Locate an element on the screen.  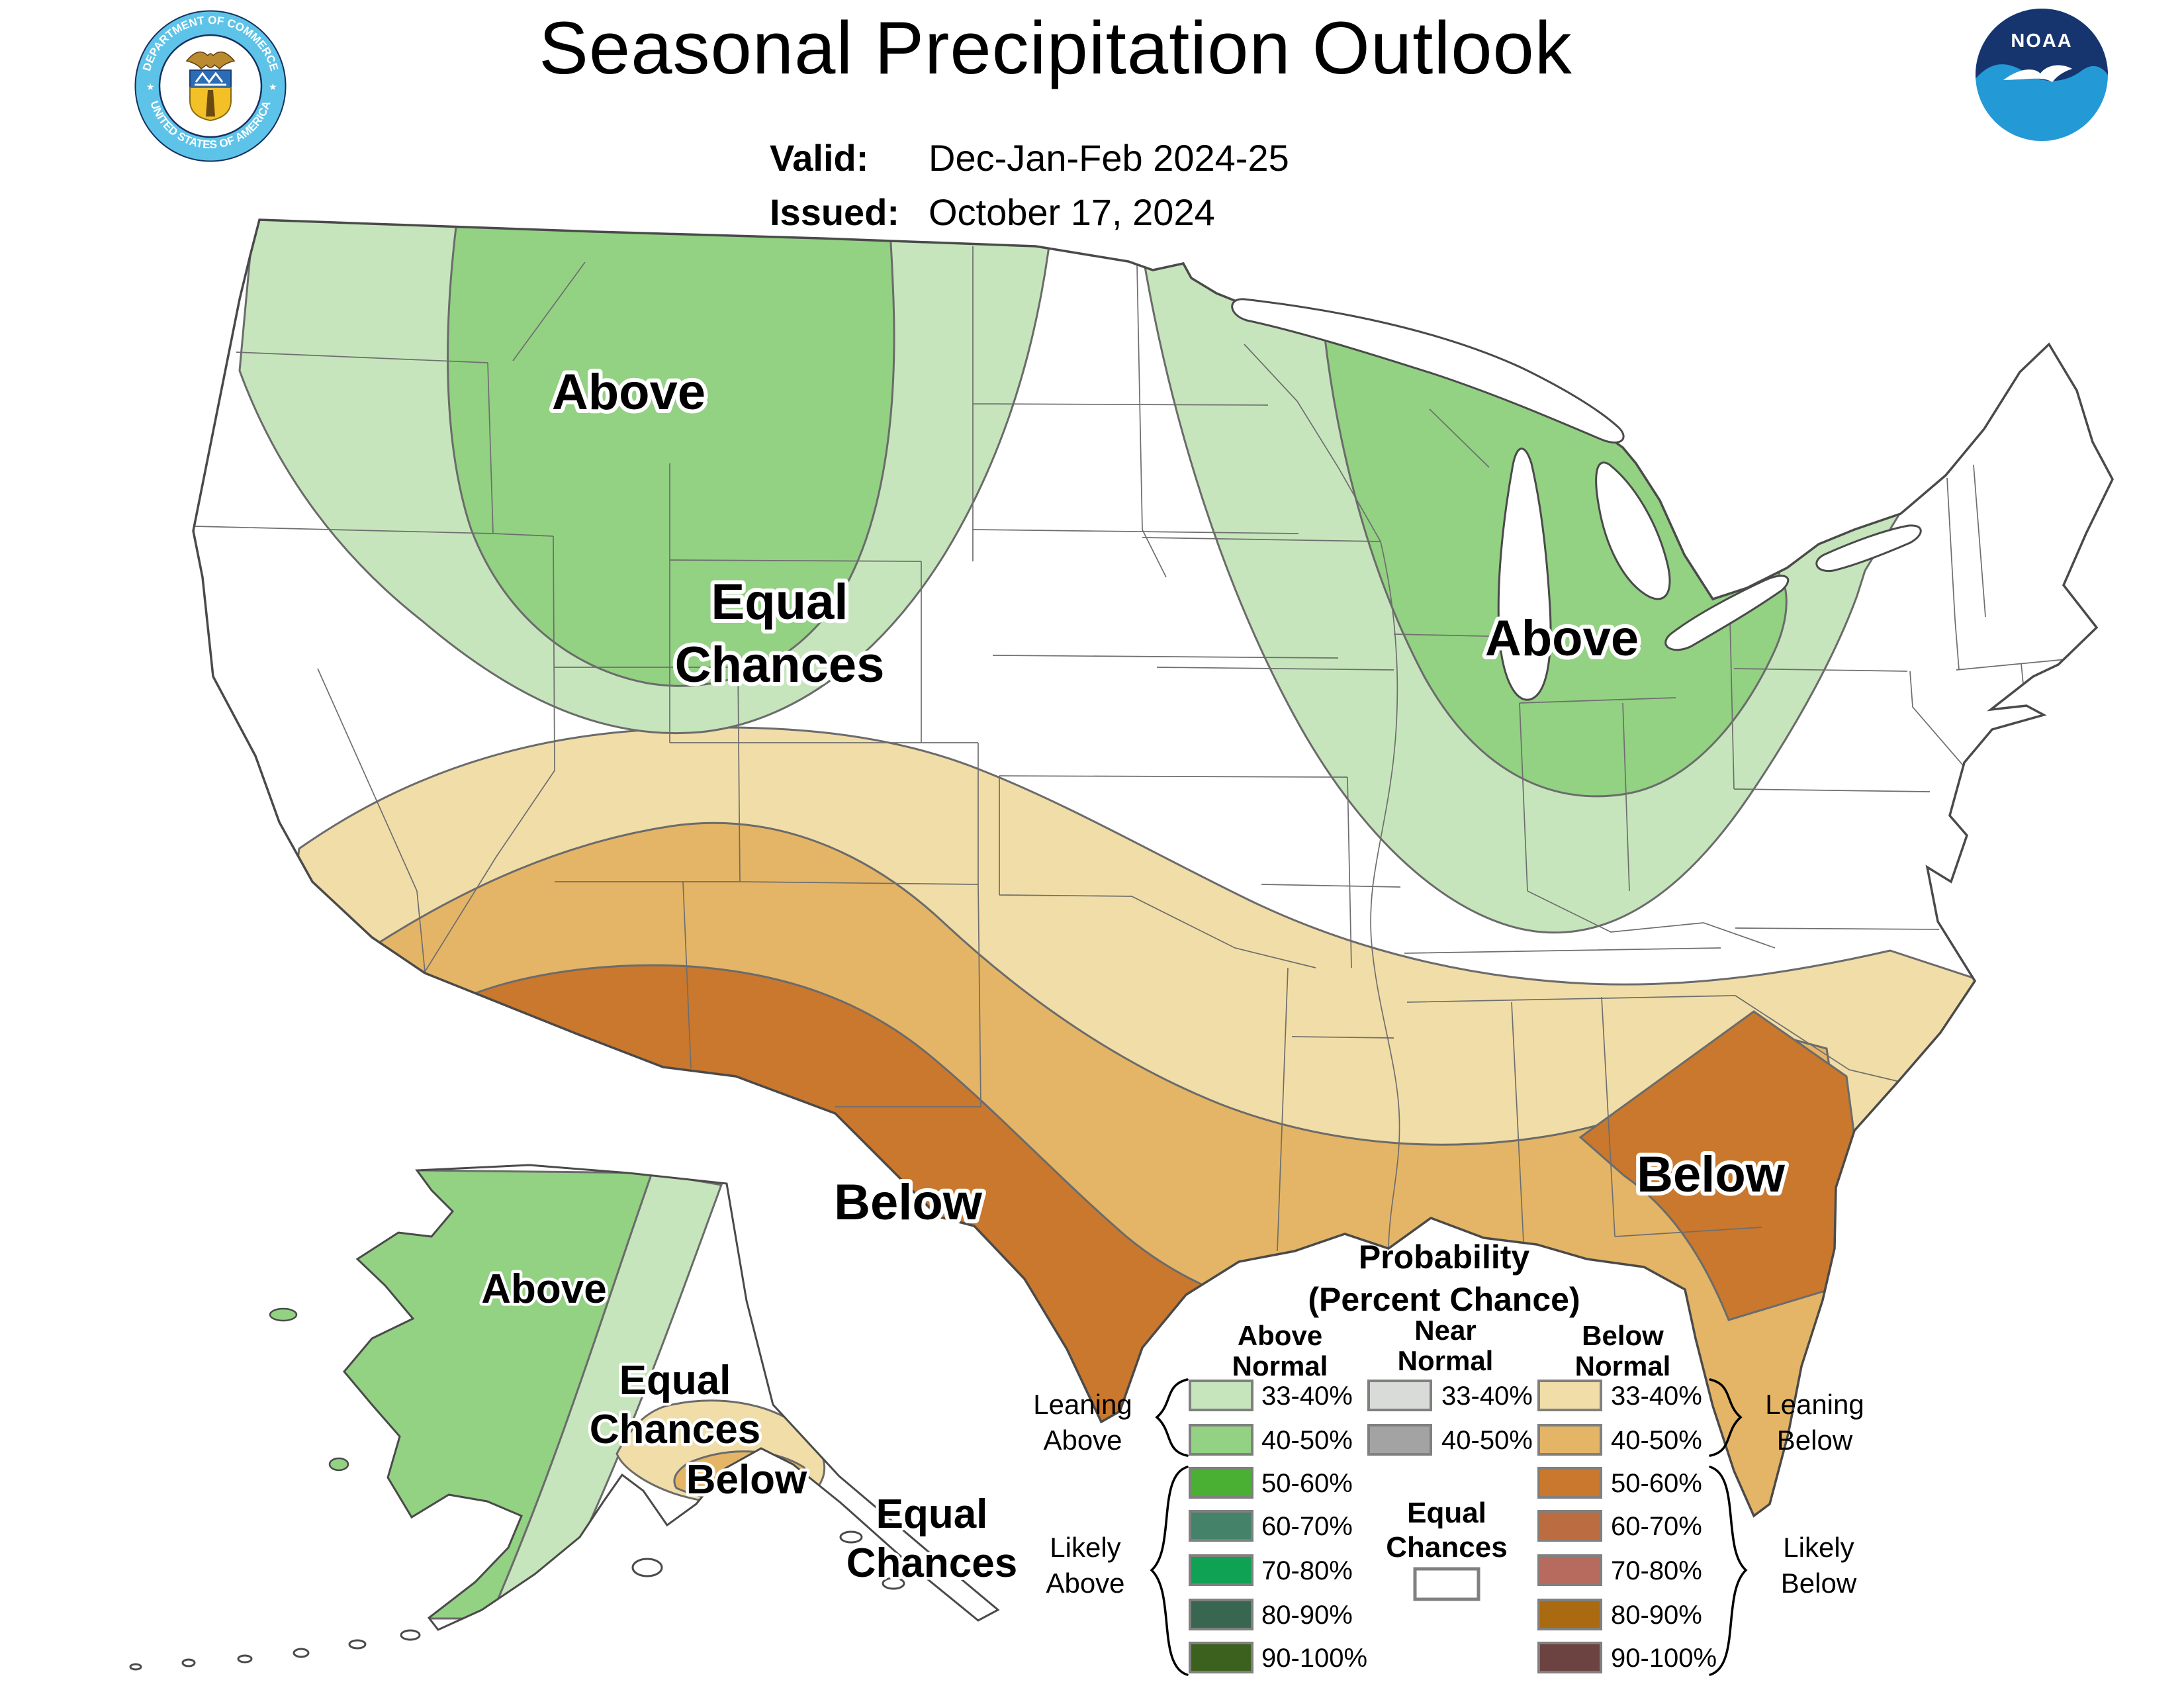
legend-equal-chances-line1: Equal is located at coordinates (1447, 1513).